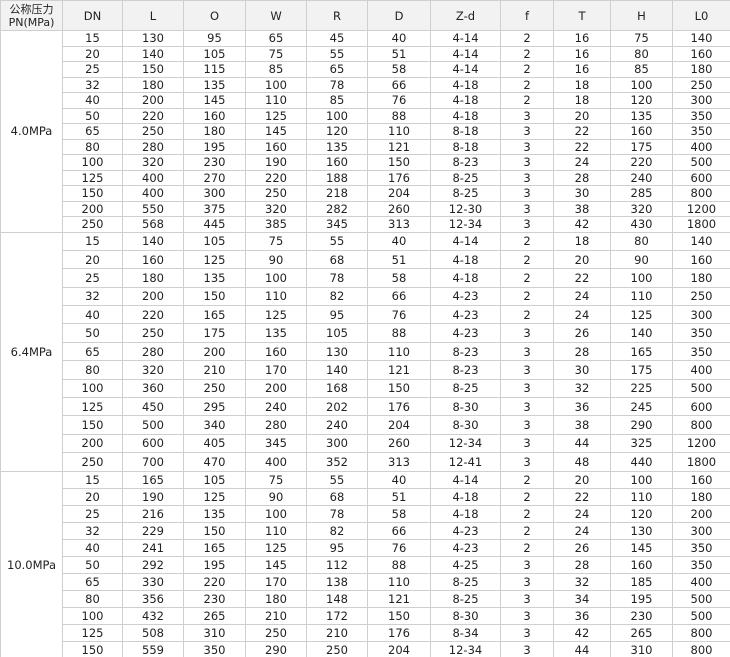 The image size is (730, 657). What do you see at coordinates (365, 443) in the screenshot?
I see `table-row: 200 600 405 345 300 260 12-34 3 44 325 1200` at bounding box center [365, 443].